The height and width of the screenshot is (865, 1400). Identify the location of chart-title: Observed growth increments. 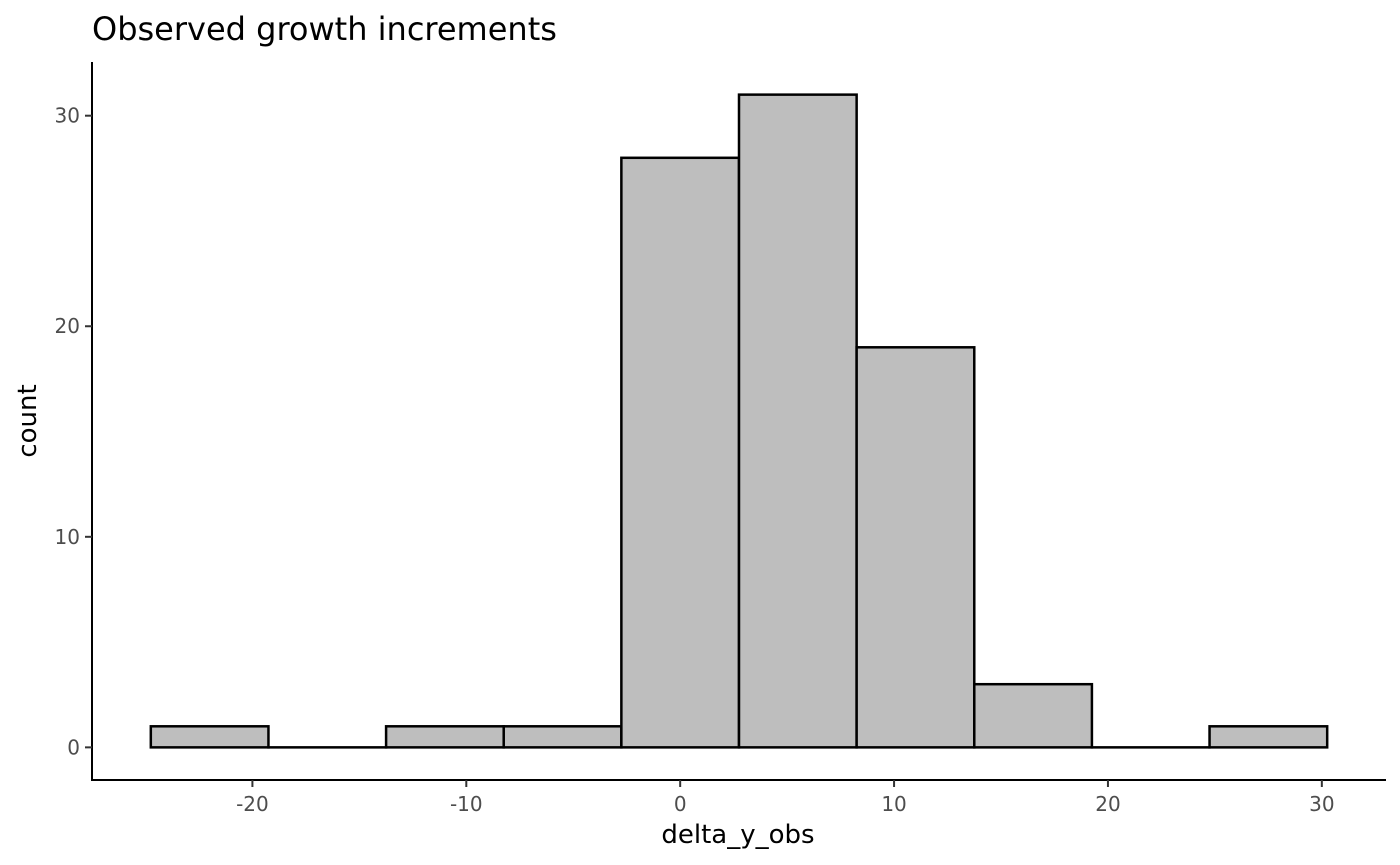
(324, 29).